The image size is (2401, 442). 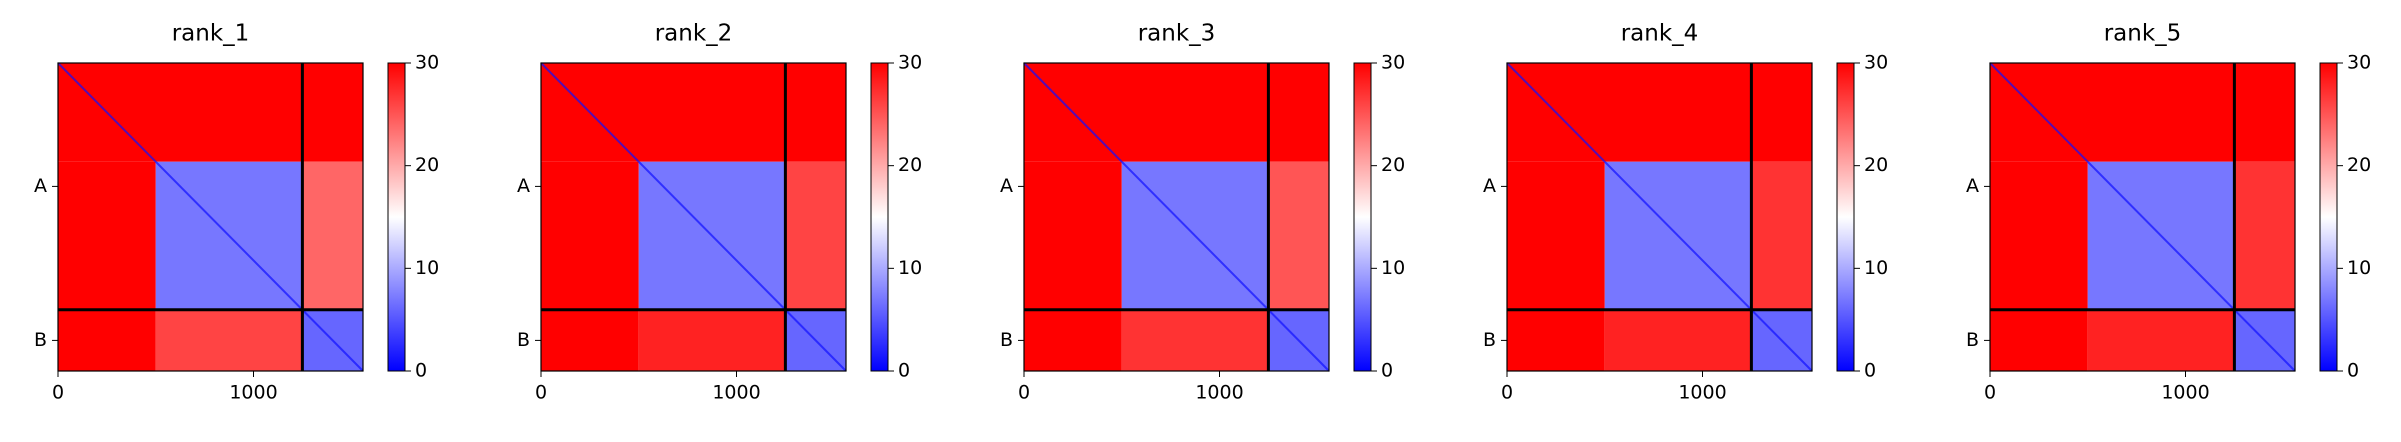 What do you see at coordinates (2143, 34) in the screenshot?
I see `chart-title: rank_5` at bounding box center [2143, 34].